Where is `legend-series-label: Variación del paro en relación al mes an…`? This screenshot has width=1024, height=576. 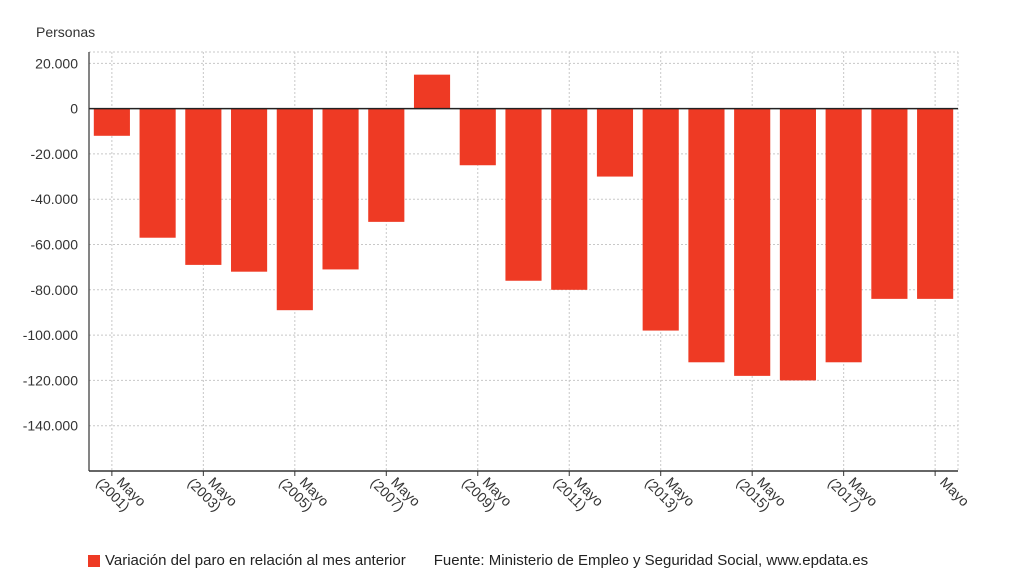 legend-series-label: Variación del paro en relación al mes an… is located at coordinates (255, 560).